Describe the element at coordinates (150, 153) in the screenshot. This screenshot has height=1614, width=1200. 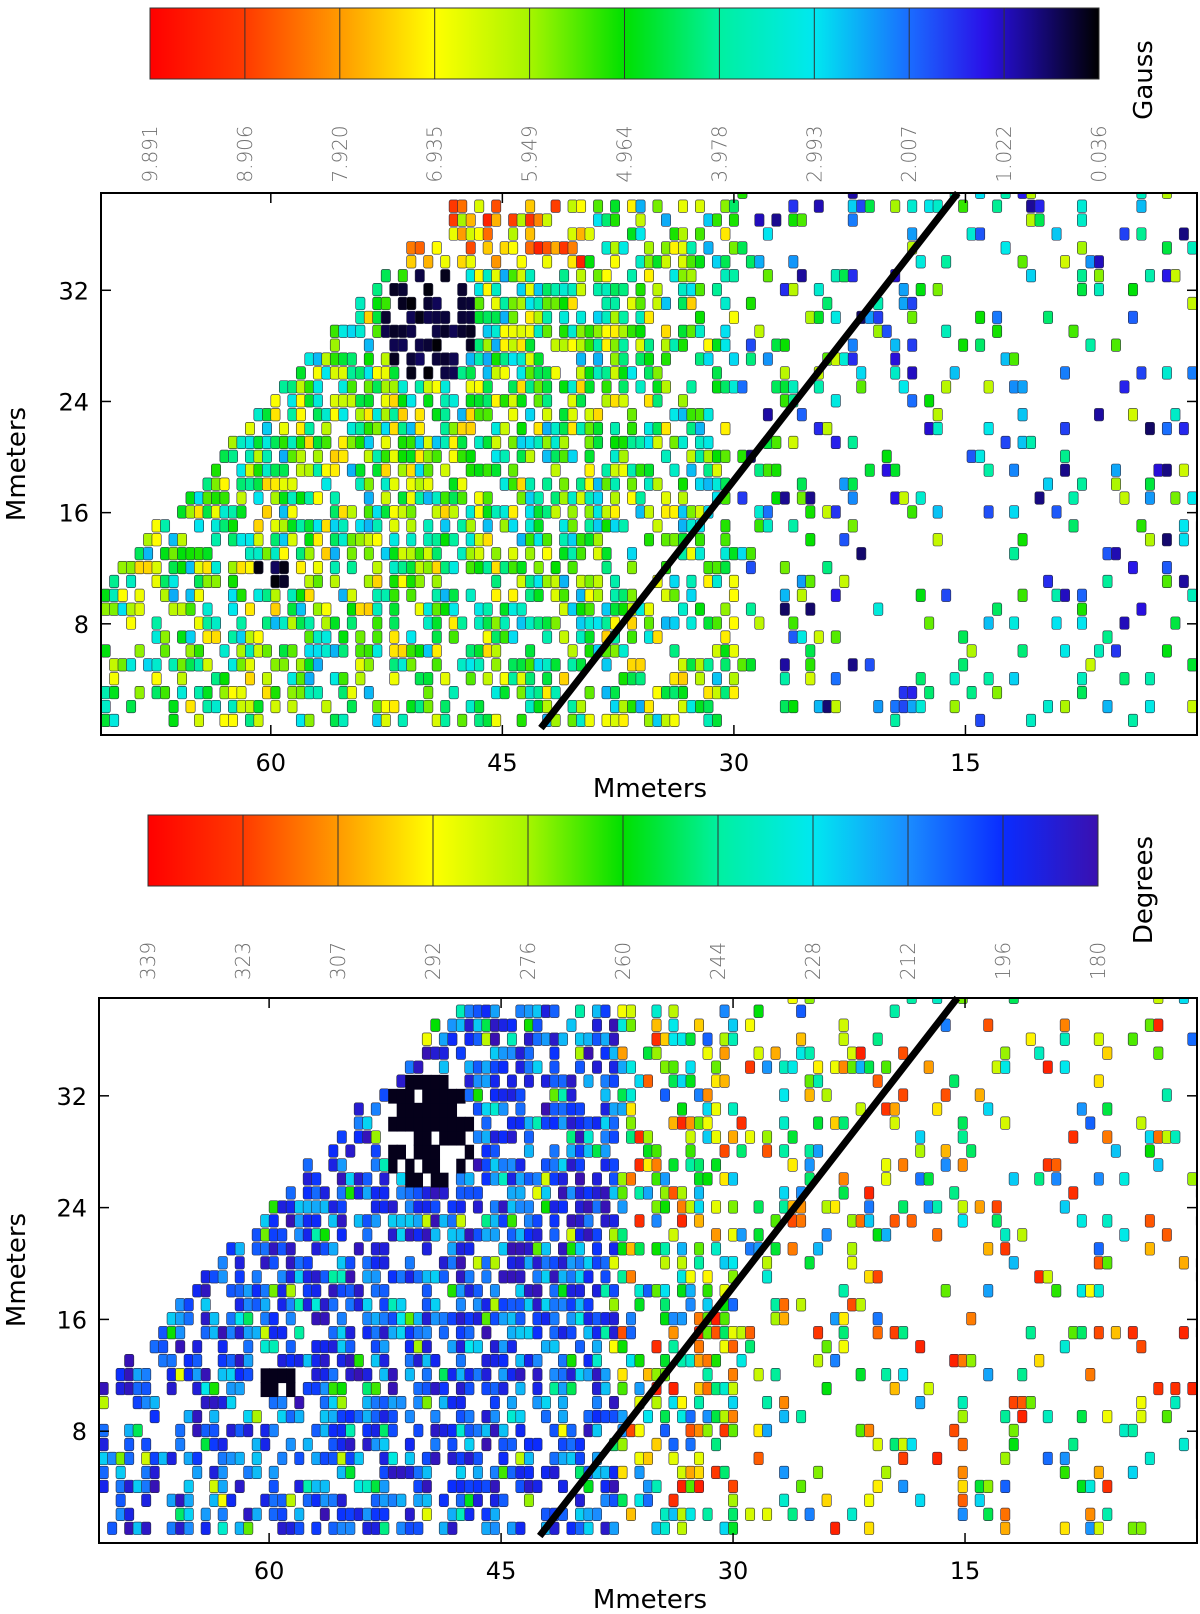
I see `gauss-colorbar-tick-label: 9.891` at that location.